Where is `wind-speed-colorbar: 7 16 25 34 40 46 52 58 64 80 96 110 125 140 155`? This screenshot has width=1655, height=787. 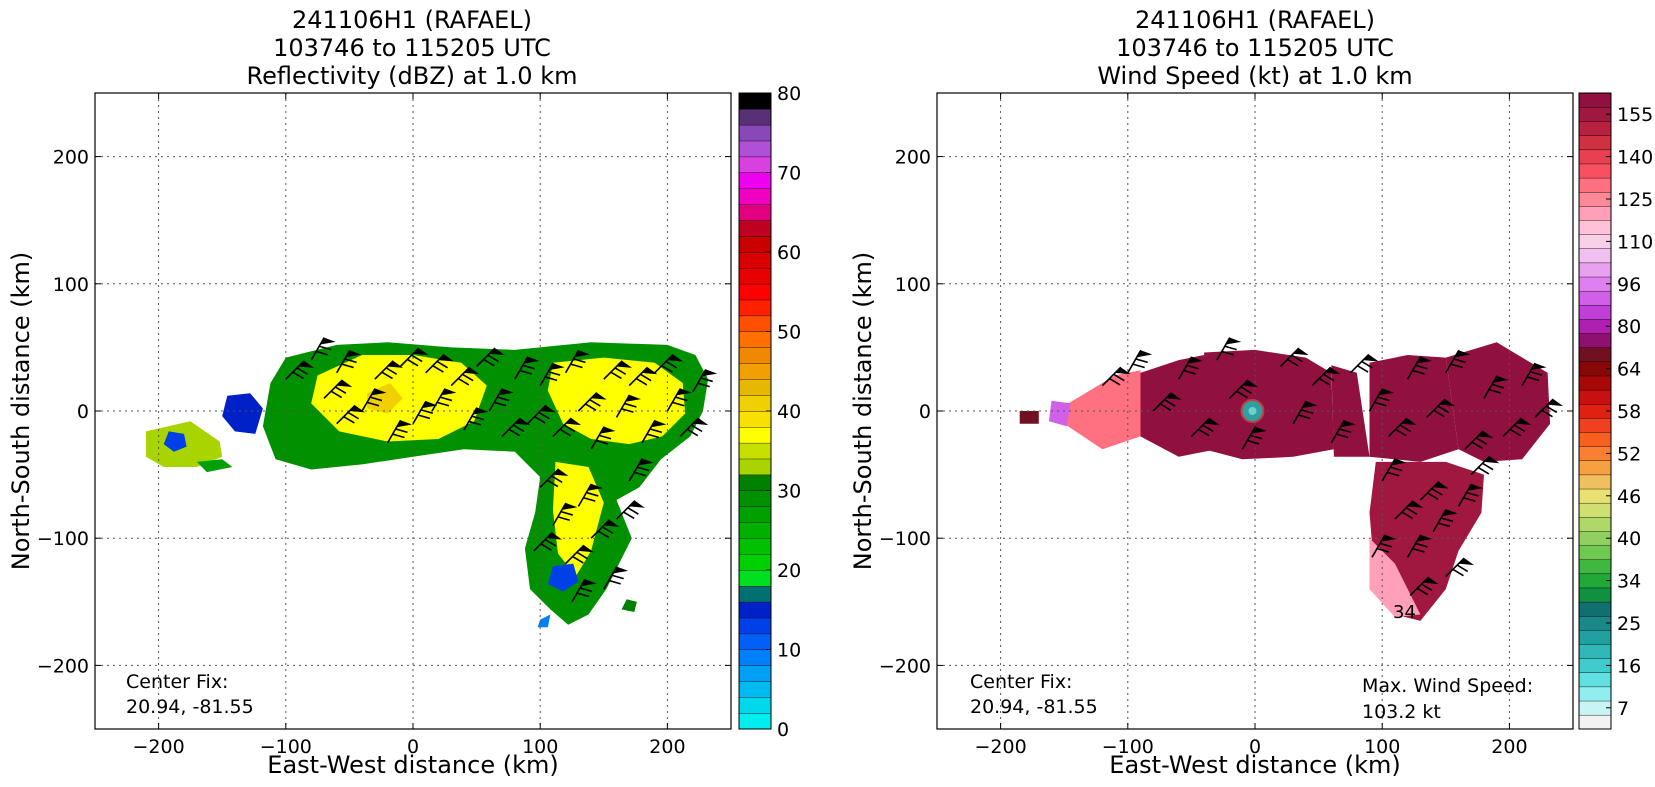
wind-speed-colorbar: 7 16 25 34 40 46 52 58 64 80 96 110 125 140 155 is located at coordinates (1615, 411).